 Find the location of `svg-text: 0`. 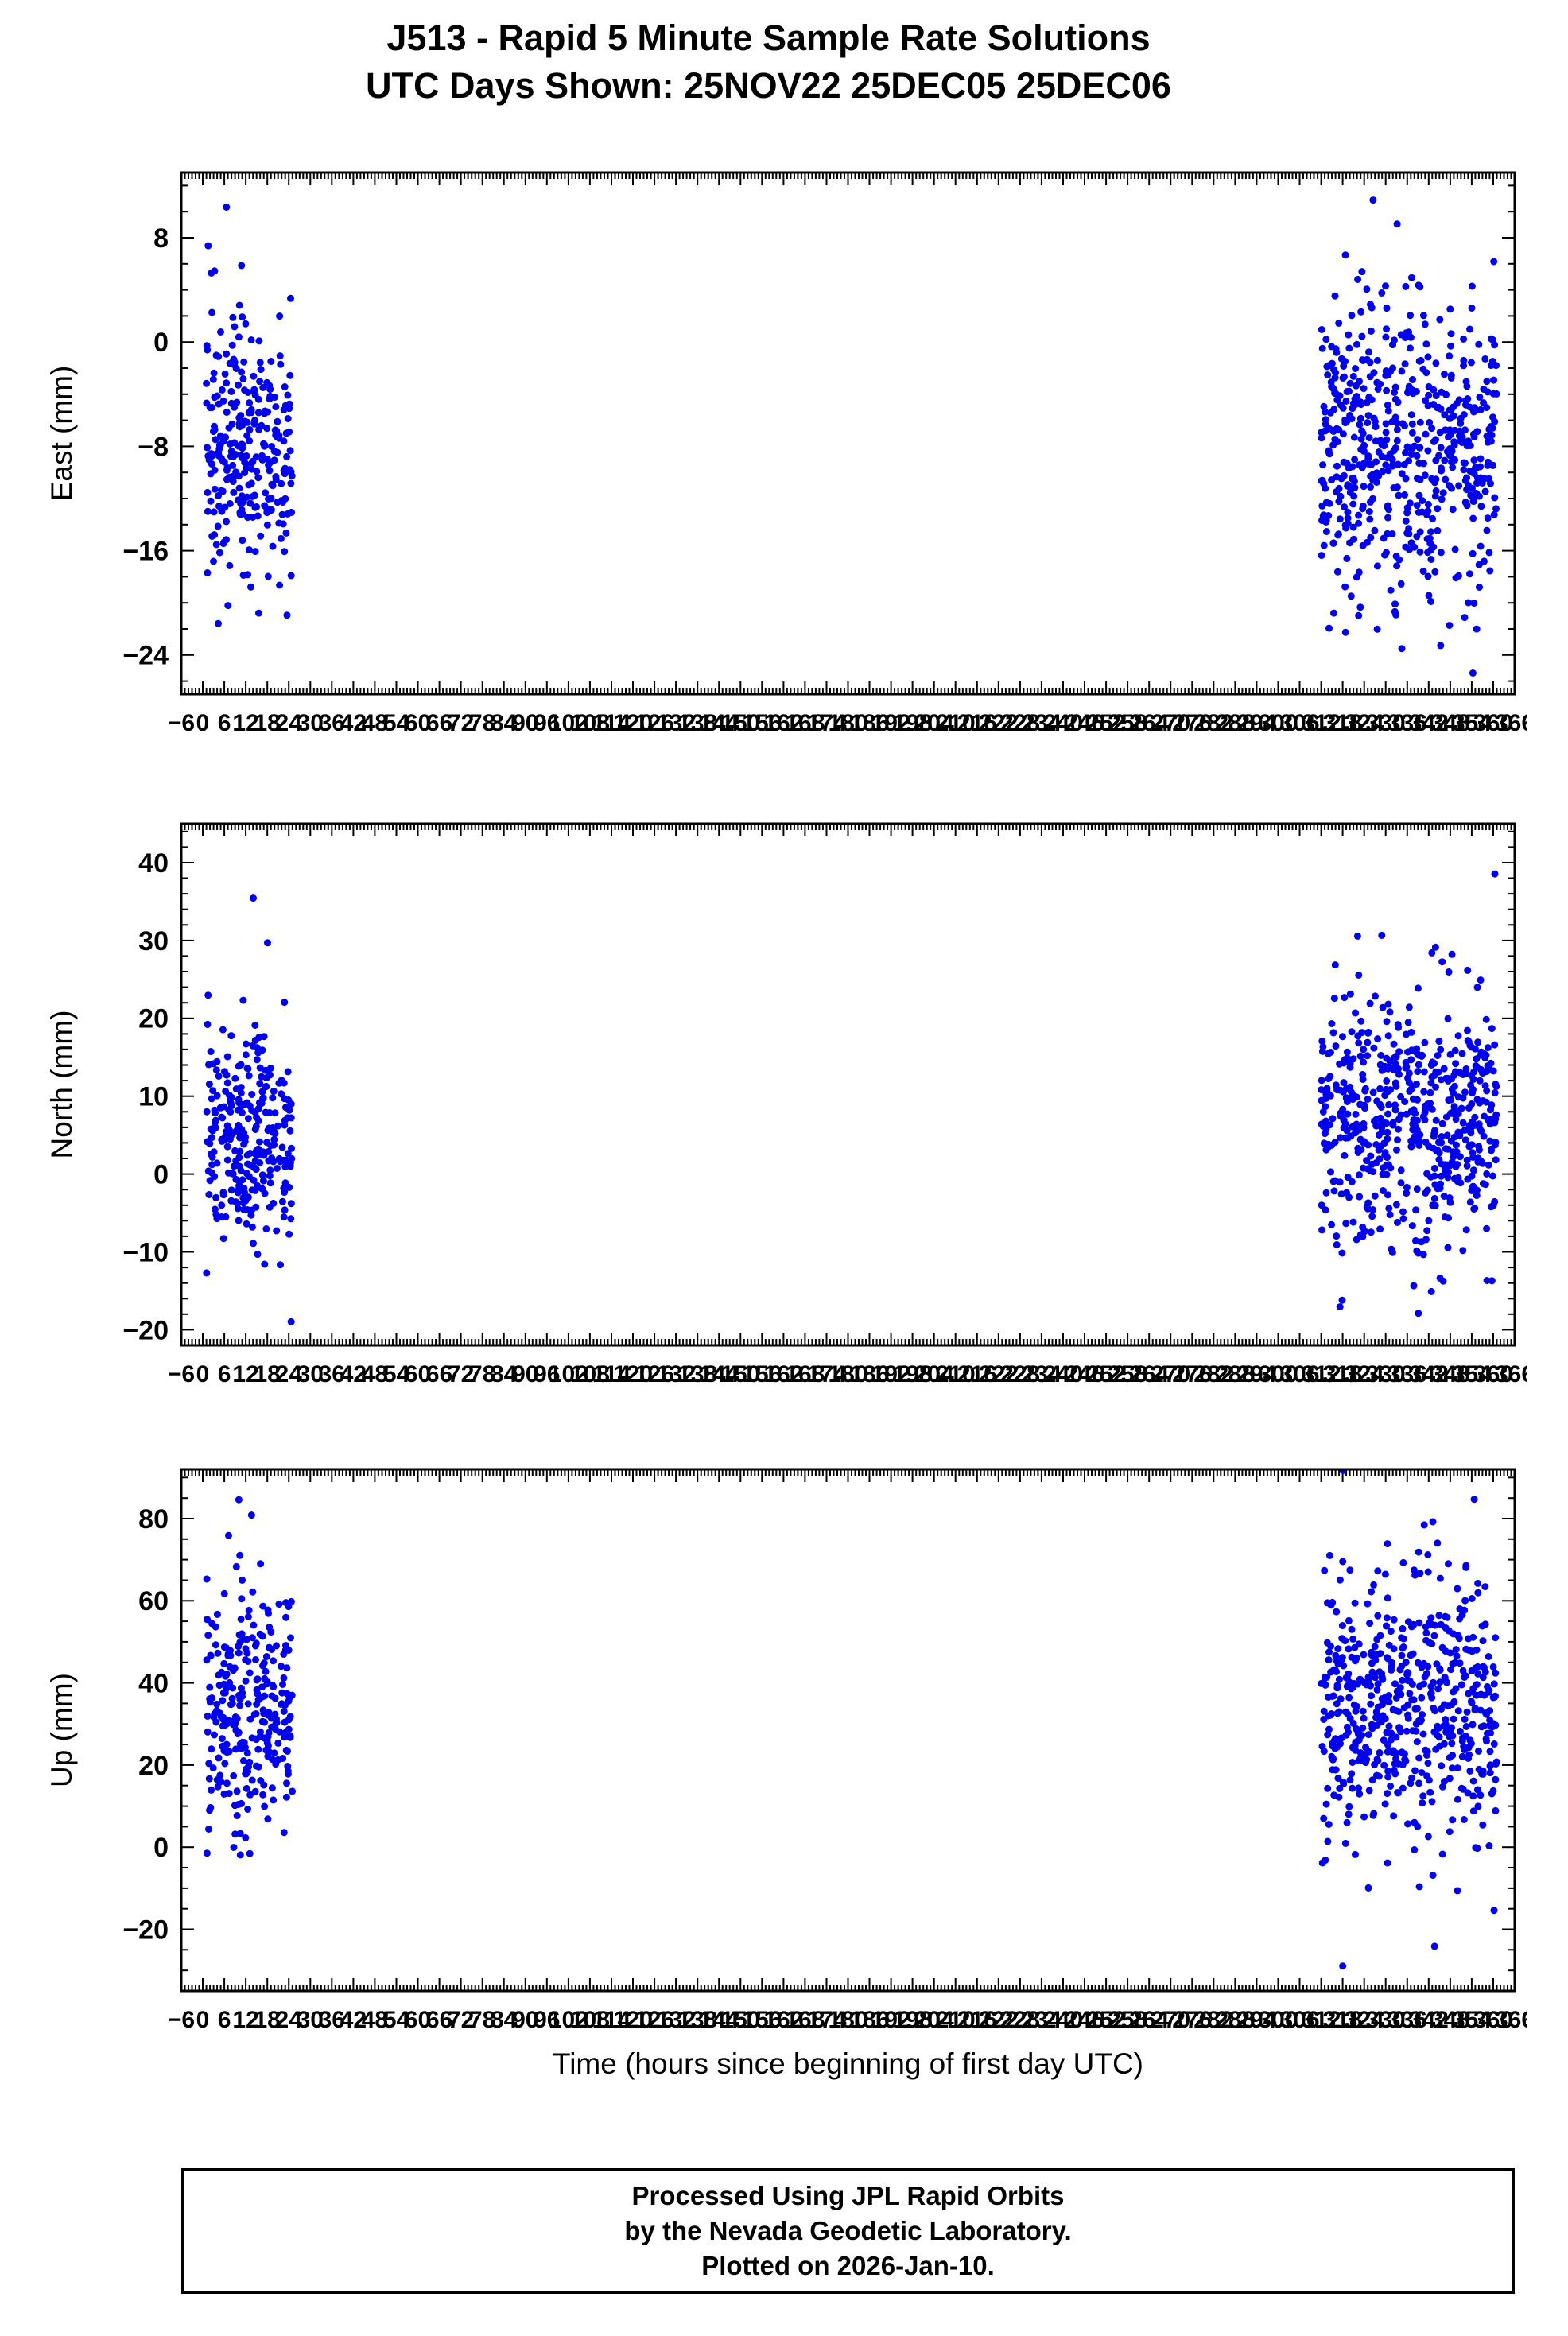

svg-text: 0 is located at coordinates (203, 1374).